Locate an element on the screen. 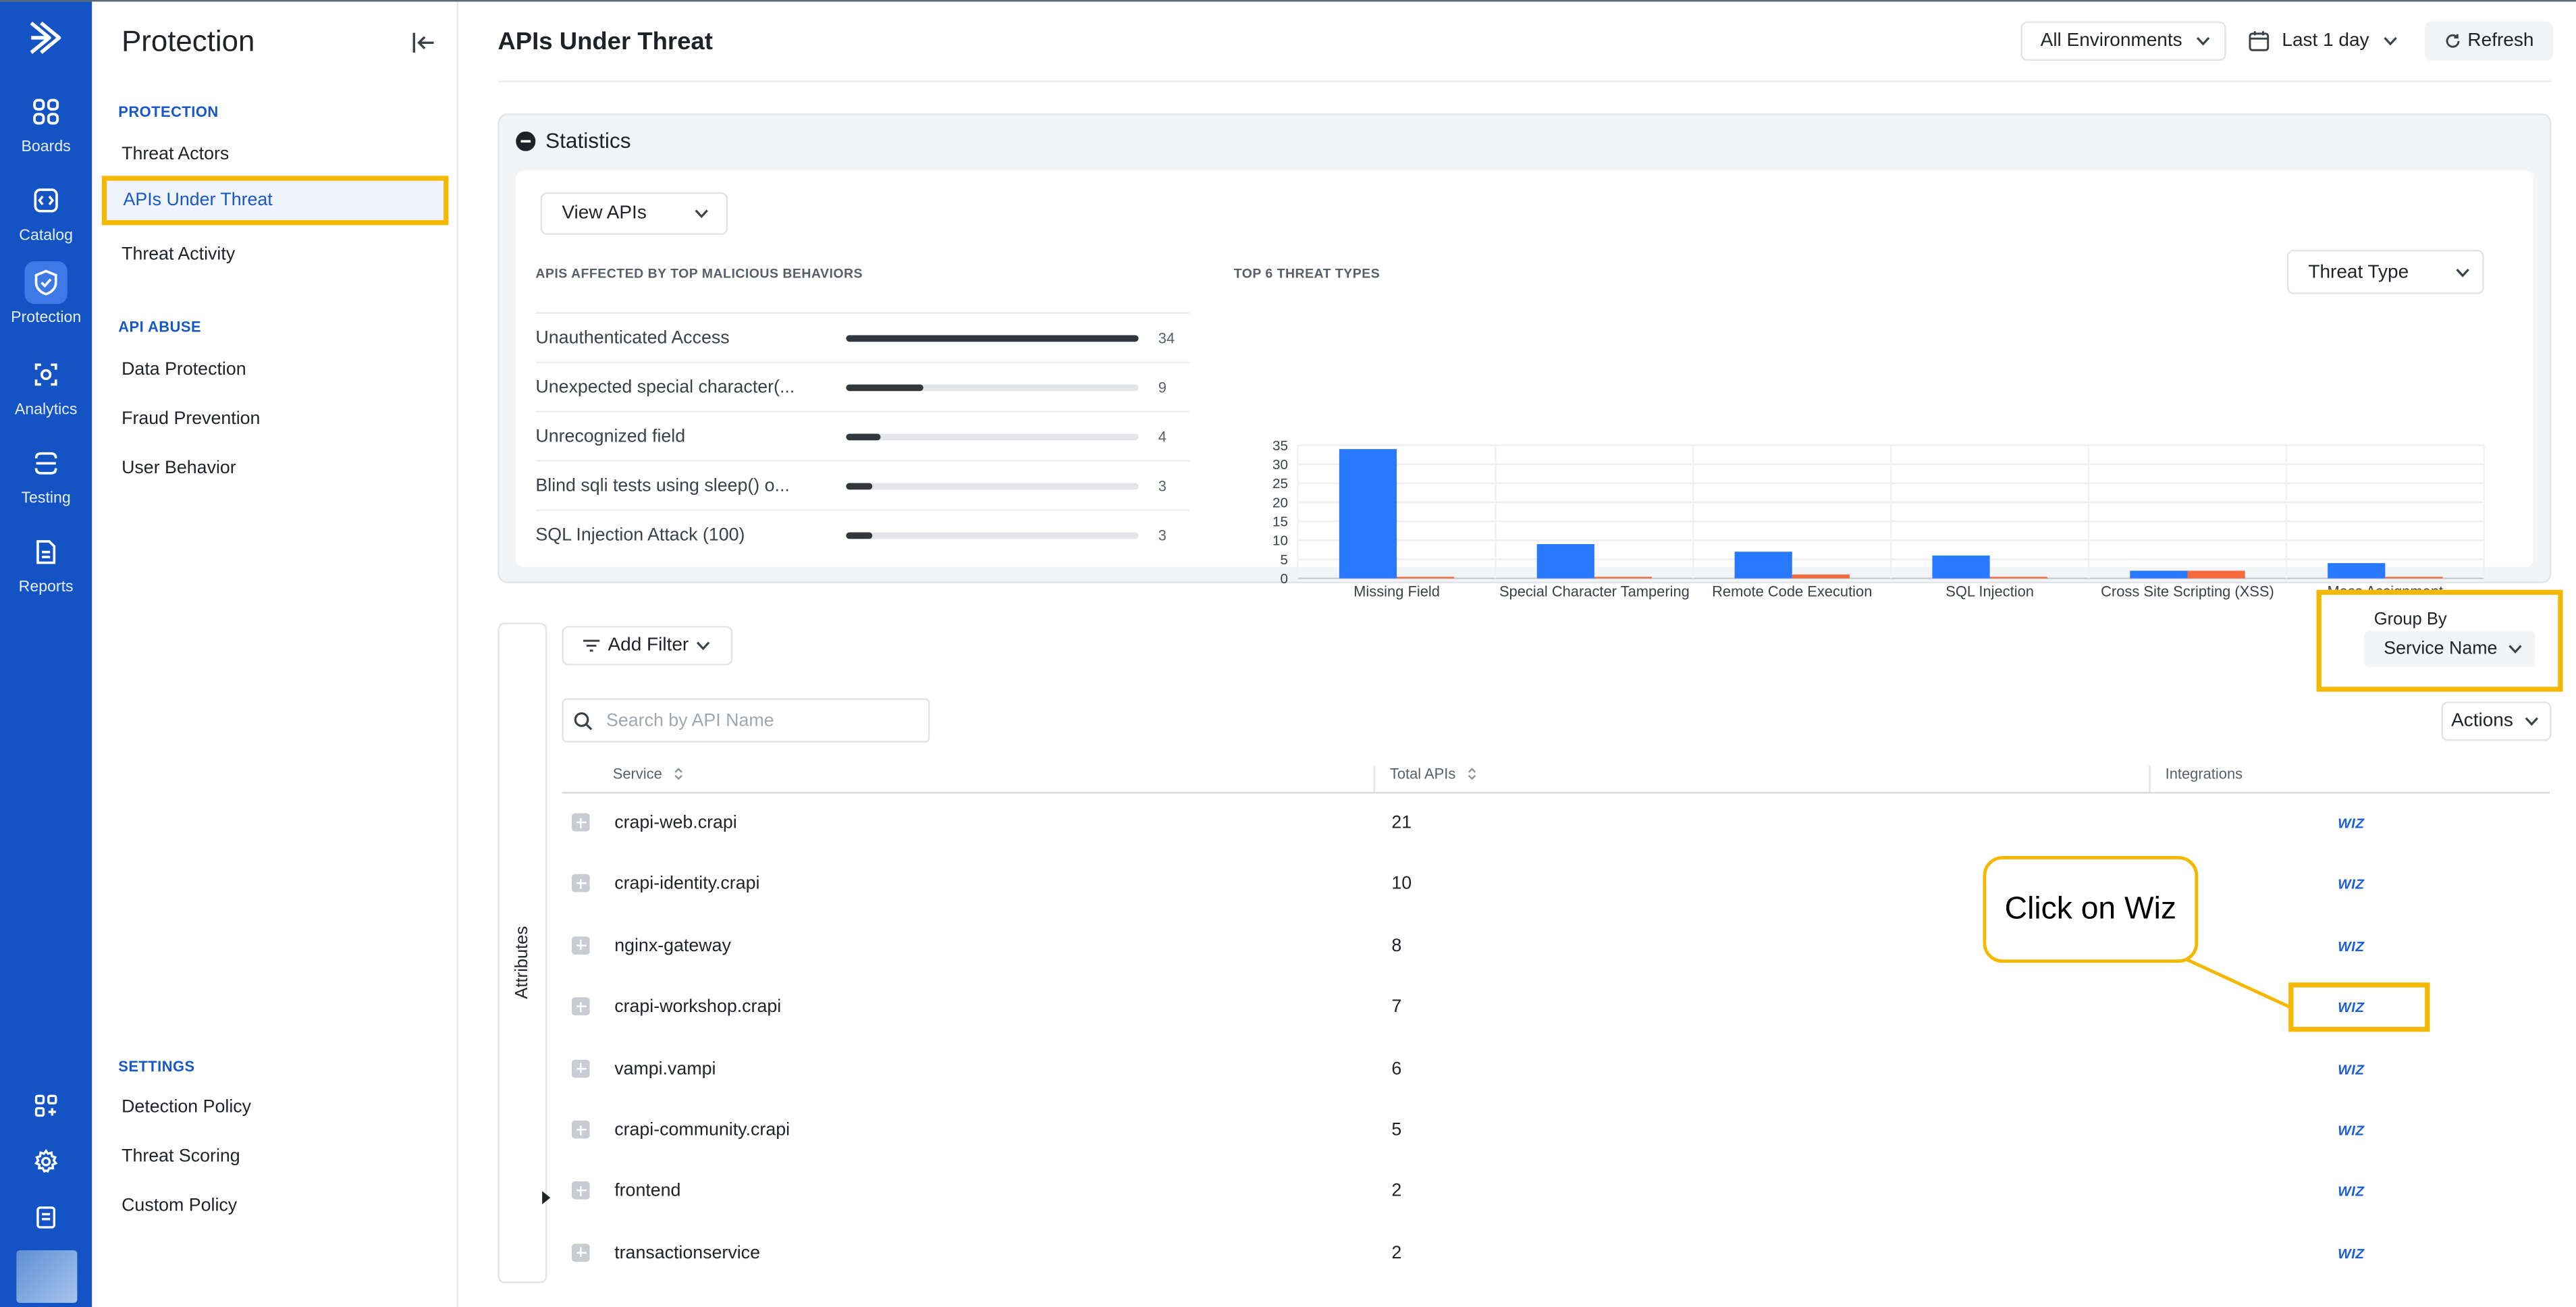 This screenshot has height=1307, width=2576. nav-item-user-behavior: User Behavior is located at coordinates (179, 469).